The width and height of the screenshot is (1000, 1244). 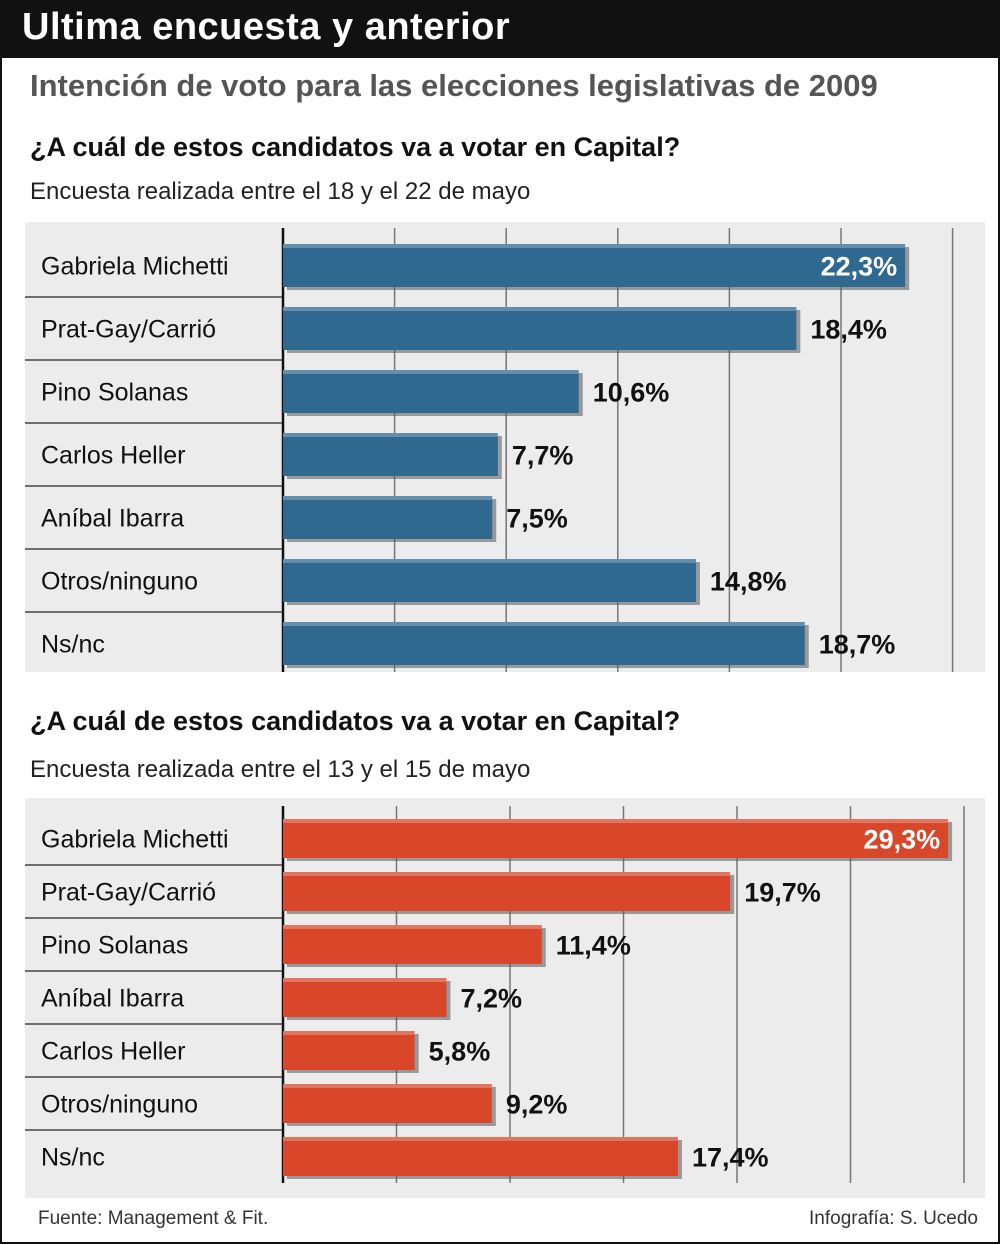 I want to click on source-note: Fuente: Management & Fit., so click(x=153, y=1218).